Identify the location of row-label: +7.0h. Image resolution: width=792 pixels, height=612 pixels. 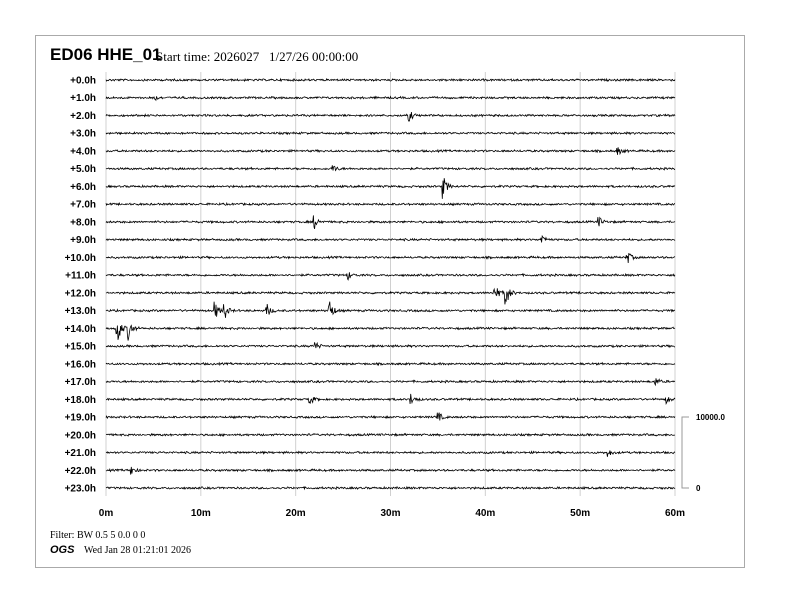
(83, 205).